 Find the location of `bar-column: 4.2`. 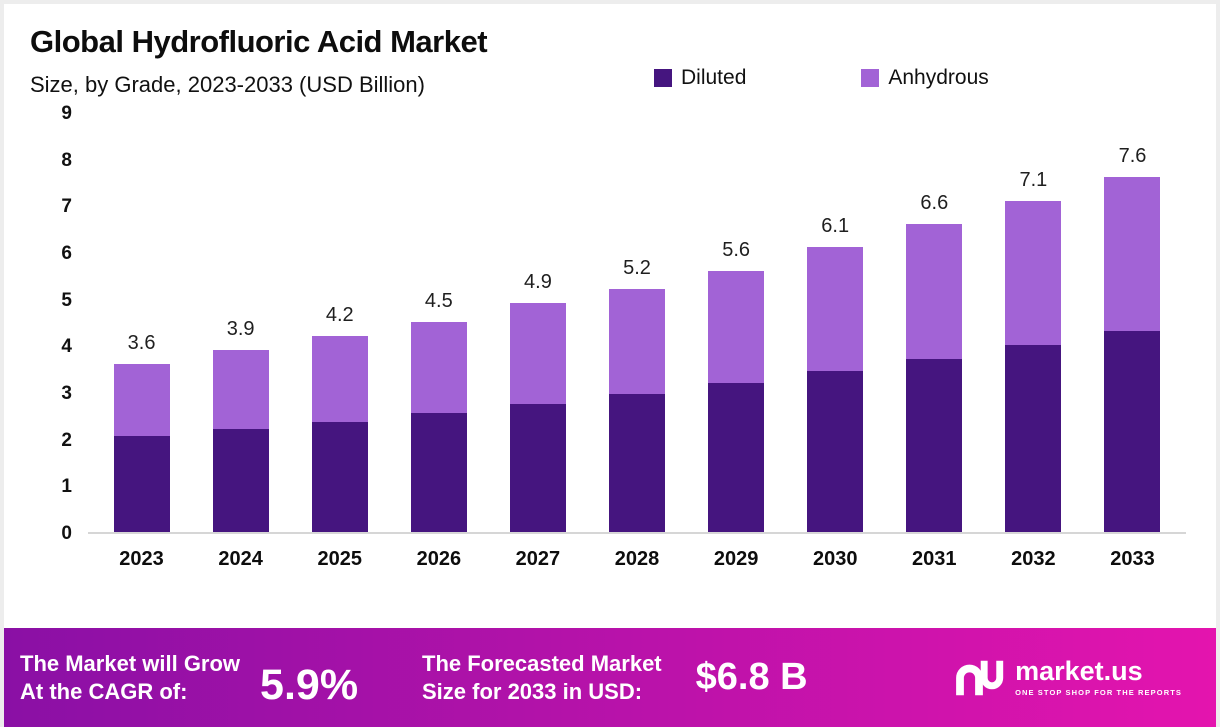

bar-column: 4.2 is located at coordinates (339, 323).